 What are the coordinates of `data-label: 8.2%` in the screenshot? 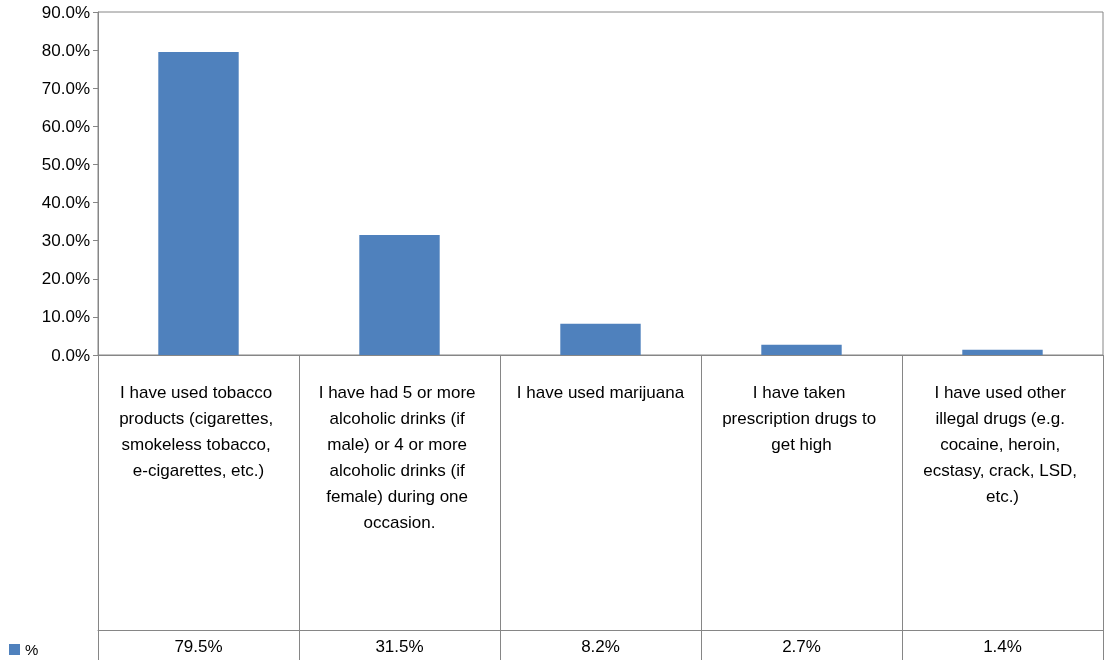 It's located at (600, 646).